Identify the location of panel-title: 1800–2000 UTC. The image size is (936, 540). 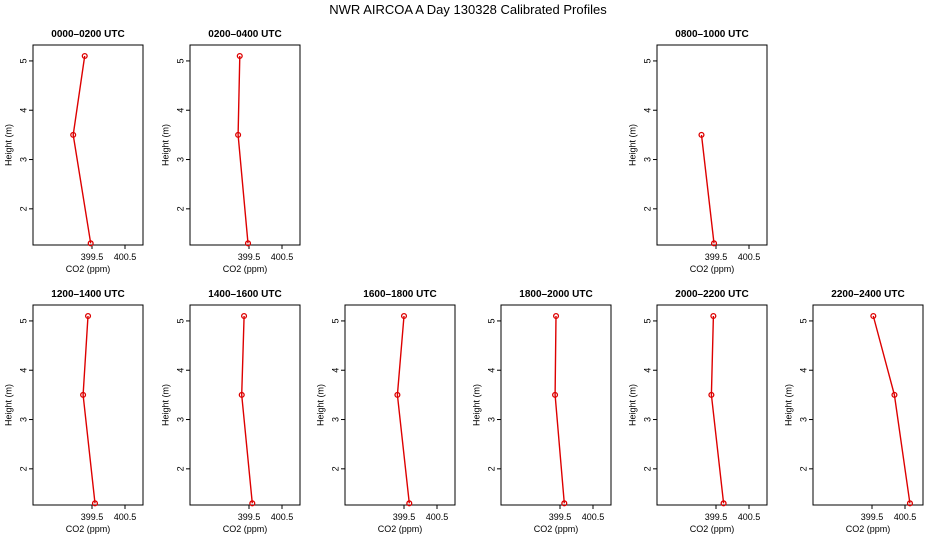
(555, 294).